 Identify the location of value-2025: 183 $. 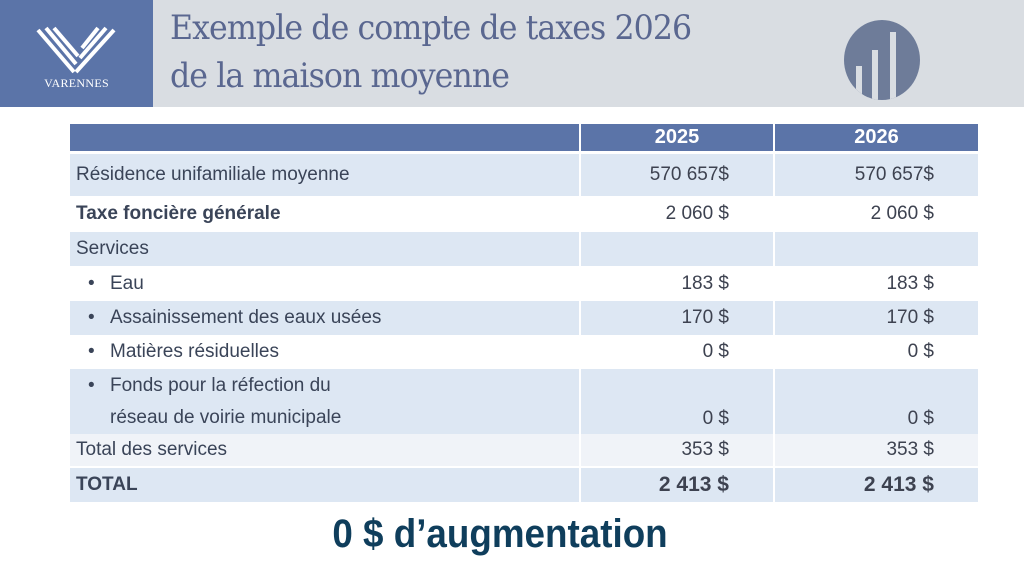
(705, 283).